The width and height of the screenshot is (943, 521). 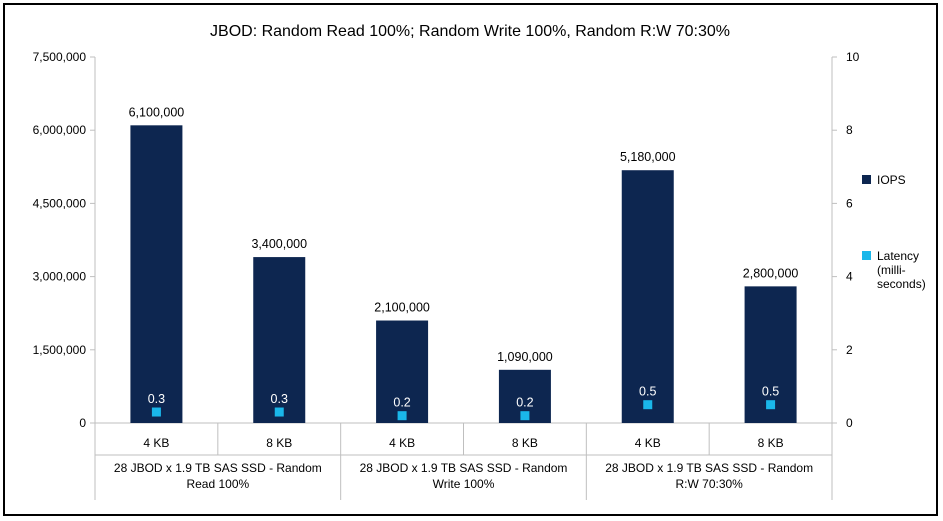 I want to click on legend-latency-label: Latency, so click(x=898, y=256).